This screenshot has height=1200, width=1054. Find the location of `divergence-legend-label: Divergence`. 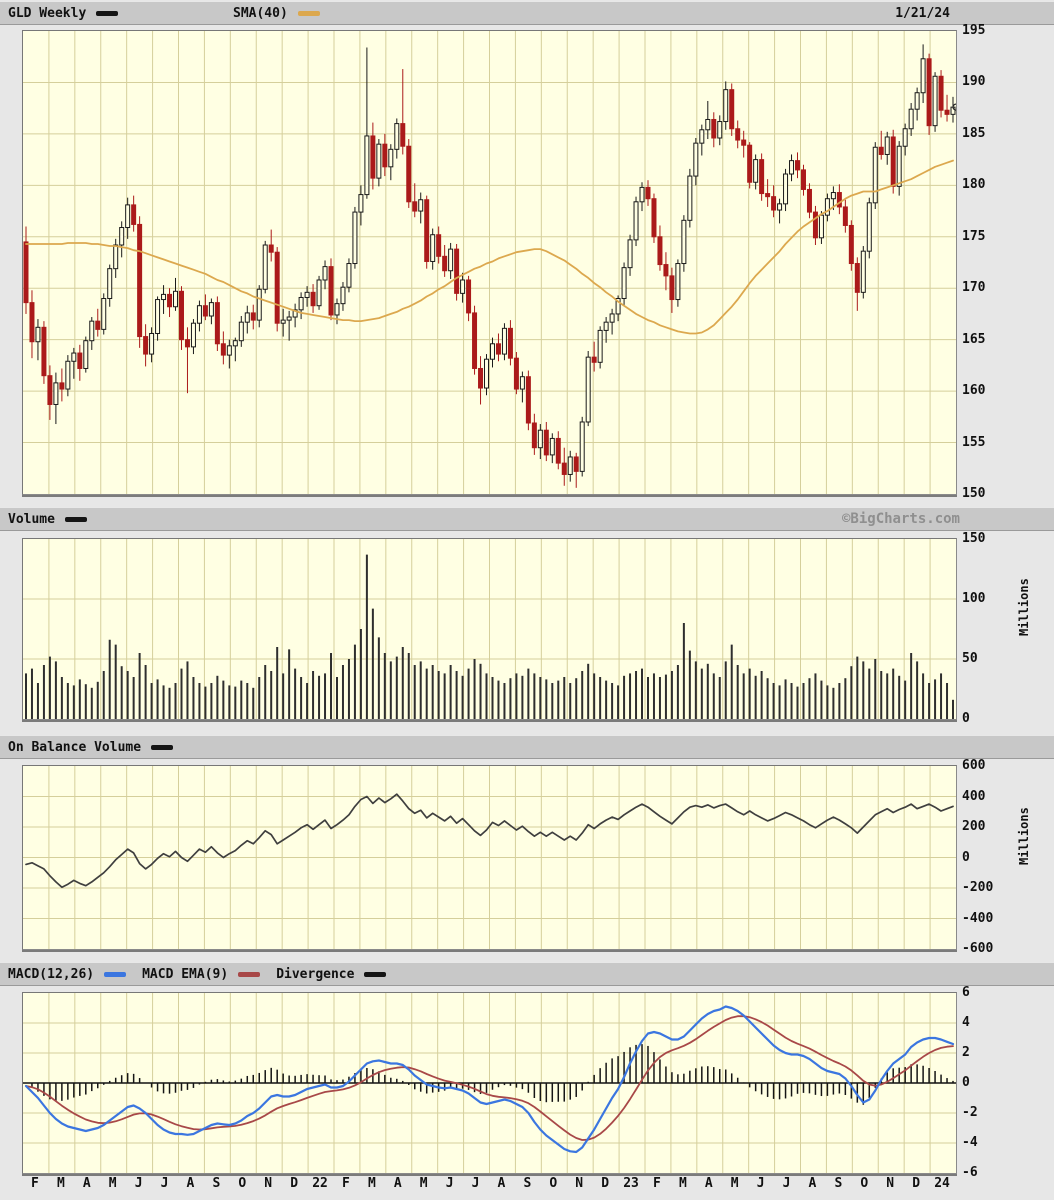

divergence-legend-label: Divergence is located at coordinates (315, 974).